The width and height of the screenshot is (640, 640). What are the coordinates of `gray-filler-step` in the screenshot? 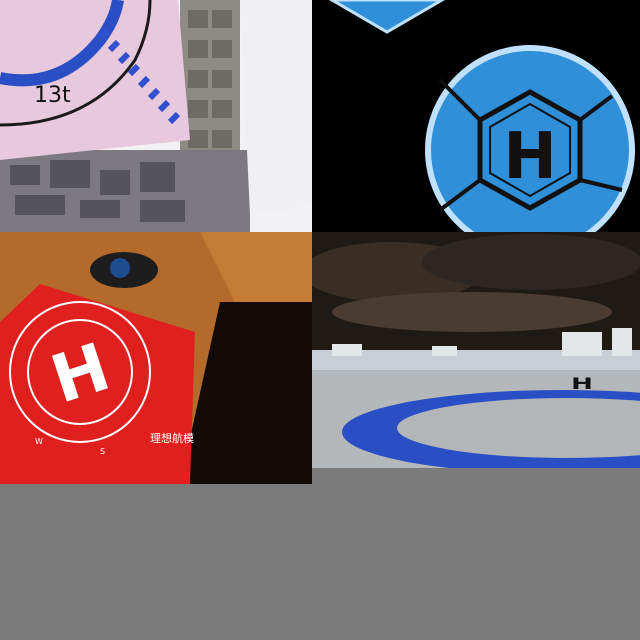 It's located at (476, 476).